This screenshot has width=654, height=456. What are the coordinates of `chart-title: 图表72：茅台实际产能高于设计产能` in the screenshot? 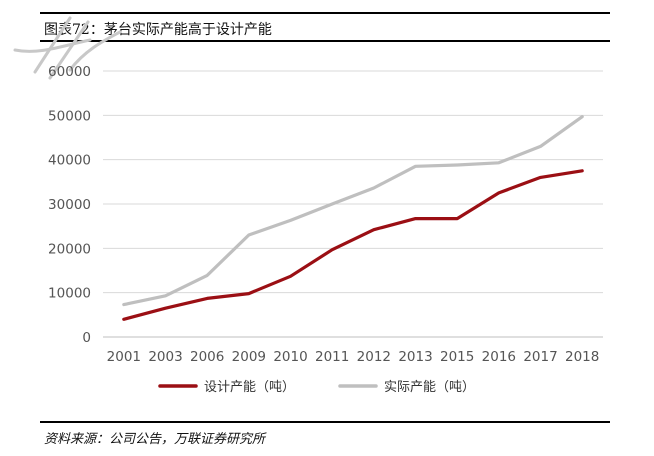 It's located at (158, 30).